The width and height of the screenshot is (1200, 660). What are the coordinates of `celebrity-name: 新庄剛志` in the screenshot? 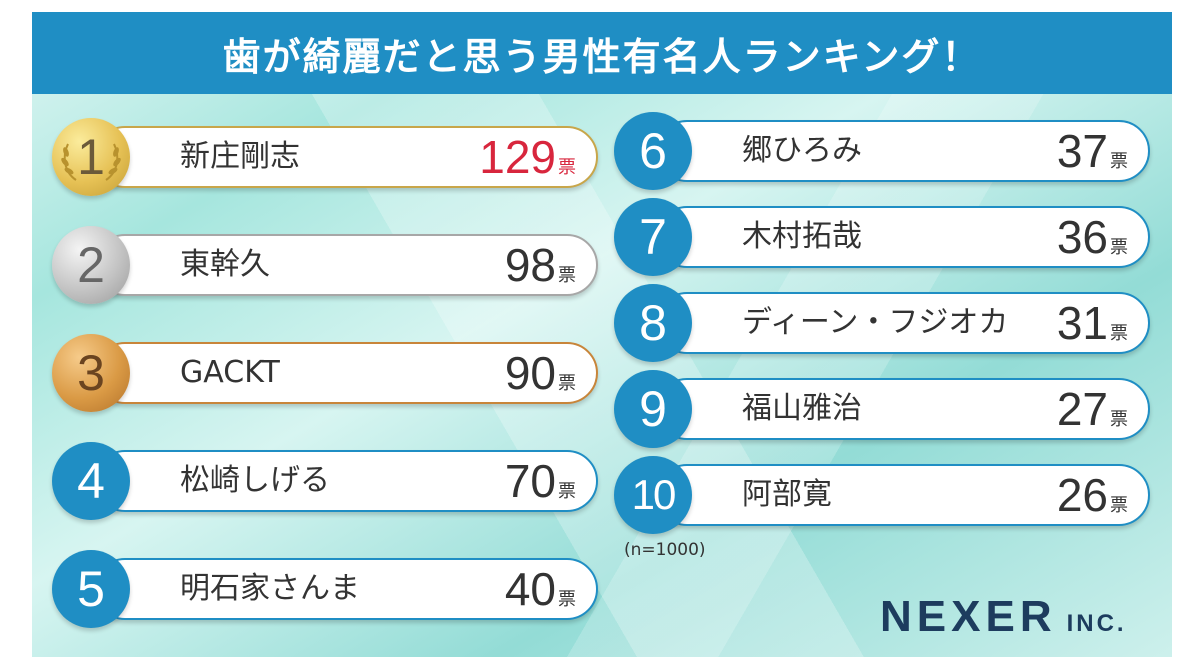 It's located at (240, 156).